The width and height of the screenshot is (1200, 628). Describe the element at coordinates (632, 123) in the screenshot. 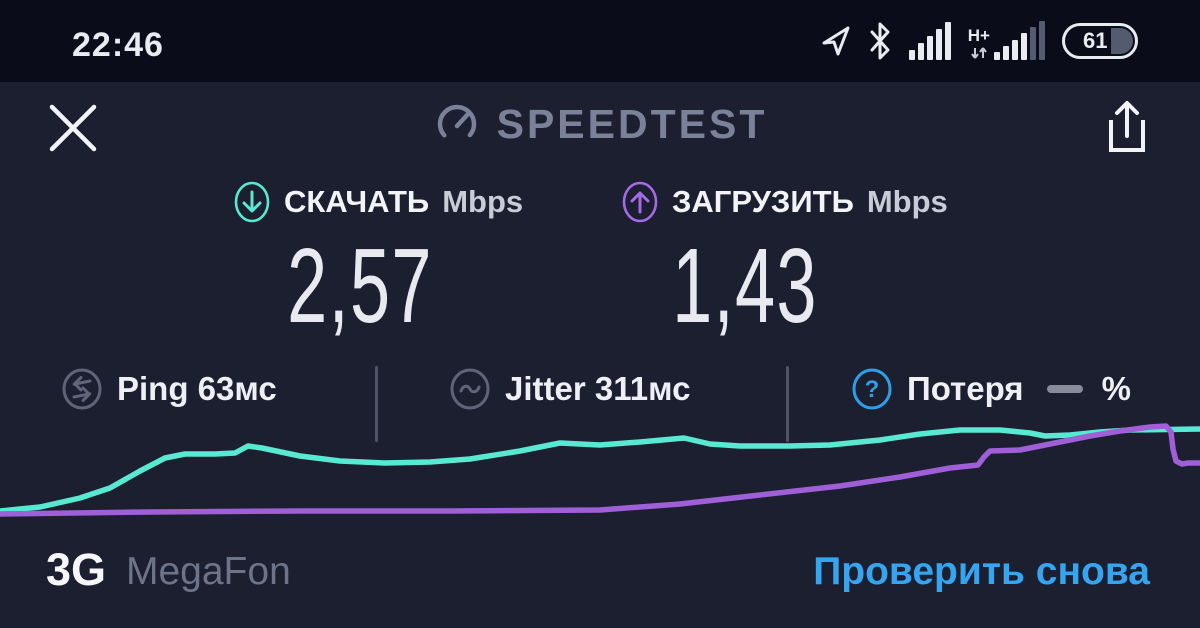

I see `app-title: SPEEDTEST` at that location.